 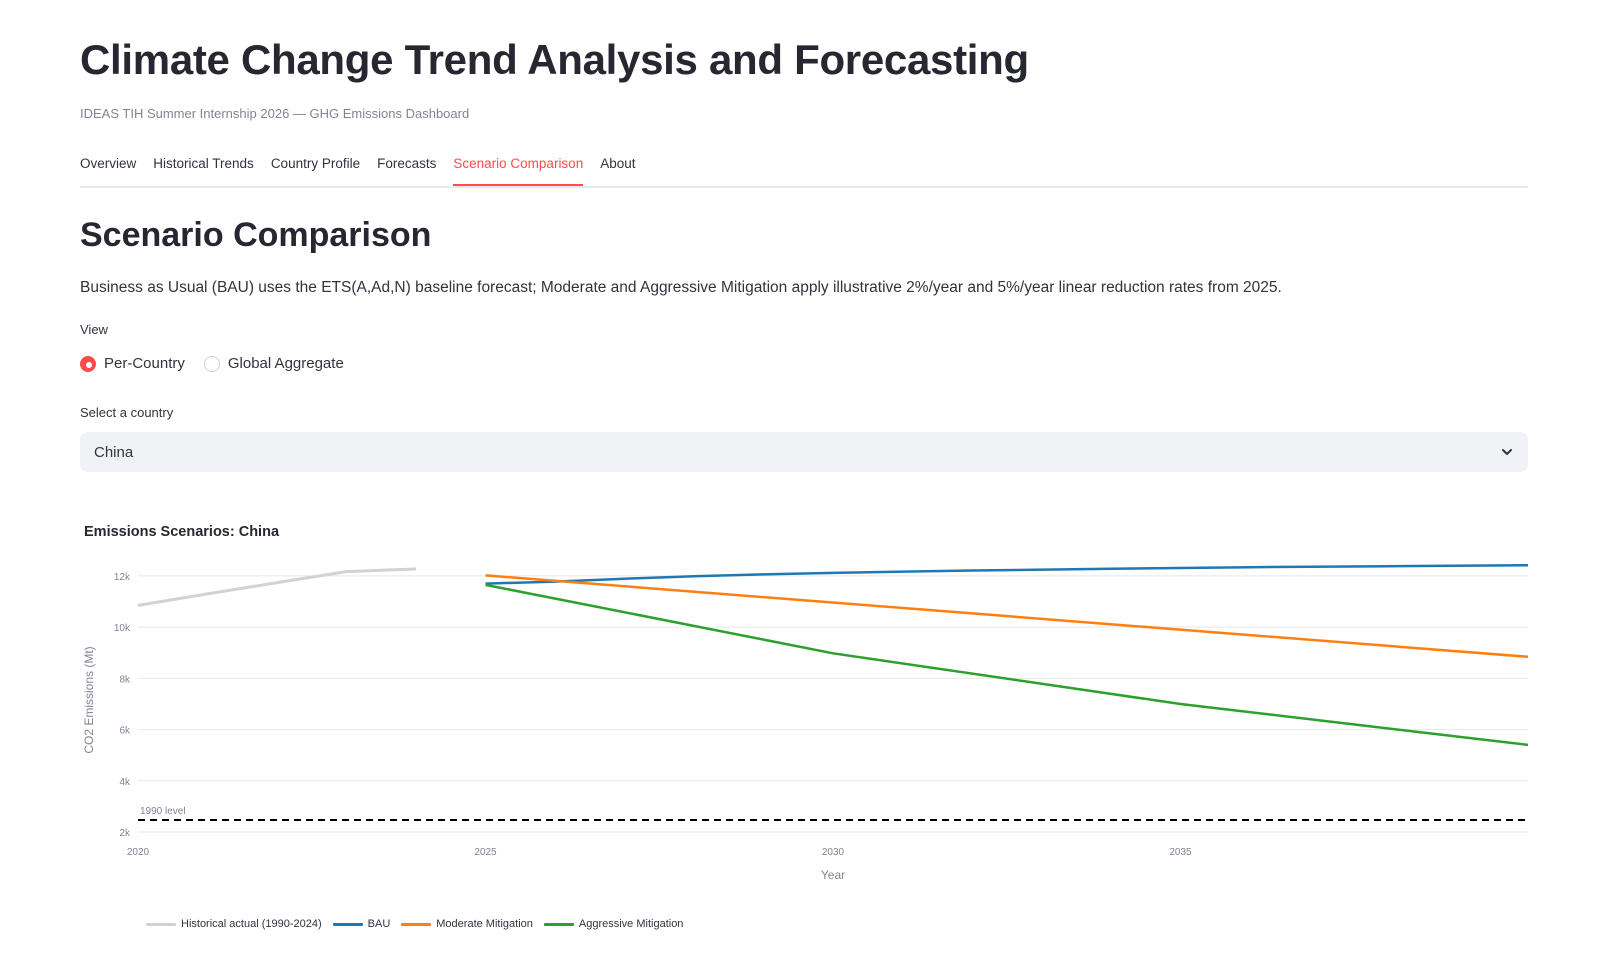 What do you see at coordinates (833, 852) in the screenshot?
I see `x-tick-label: 2030` at bounding box center [833, 852].